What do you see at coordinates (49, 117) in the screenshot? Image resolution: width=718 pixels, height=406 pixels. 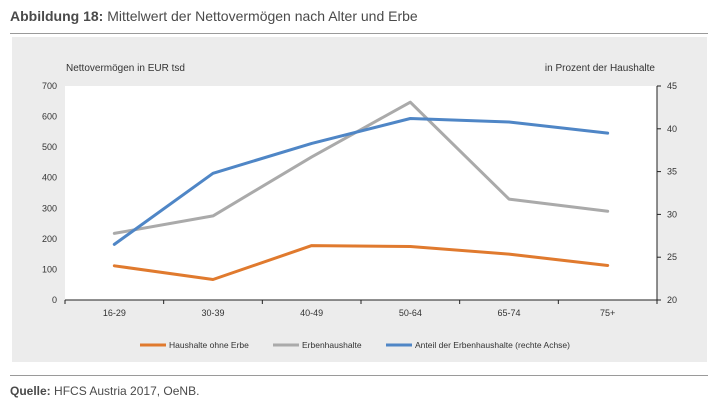 I see `left-tick-label: 600` at bounding box center [49, 117].